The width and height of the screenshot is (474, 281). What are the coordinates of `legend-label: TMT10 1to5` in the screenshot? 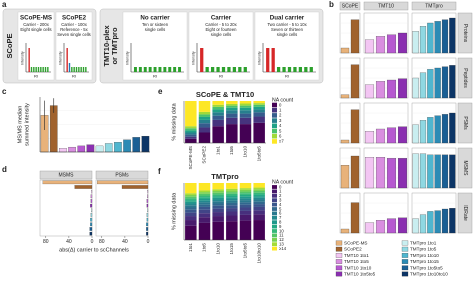 It's located at (356, 261).